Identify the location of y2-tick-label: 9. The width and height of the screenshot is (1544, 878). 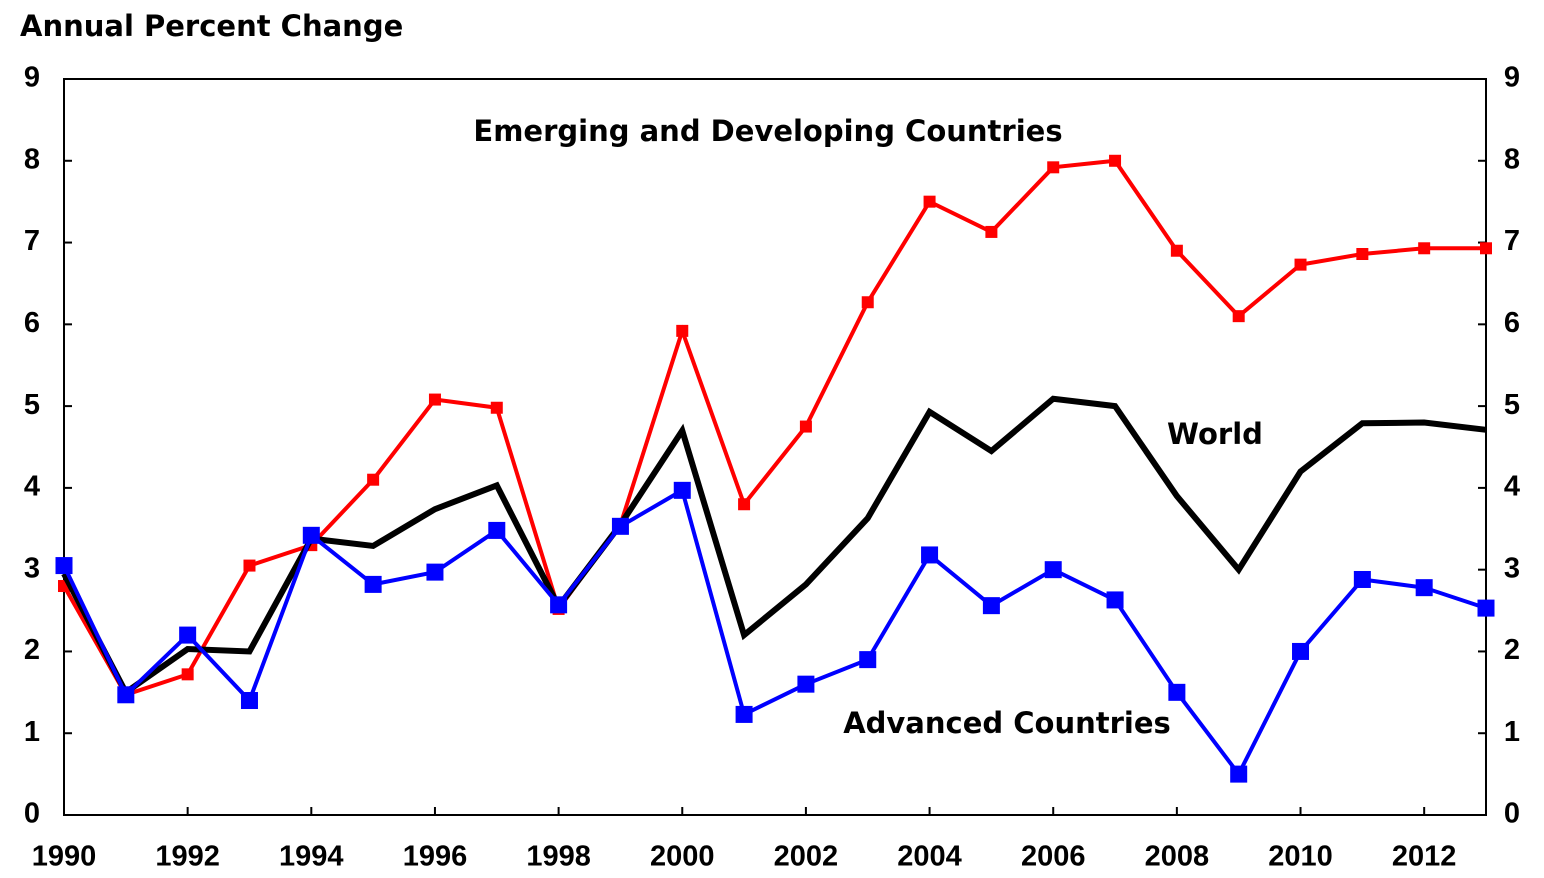
(1512, 78).